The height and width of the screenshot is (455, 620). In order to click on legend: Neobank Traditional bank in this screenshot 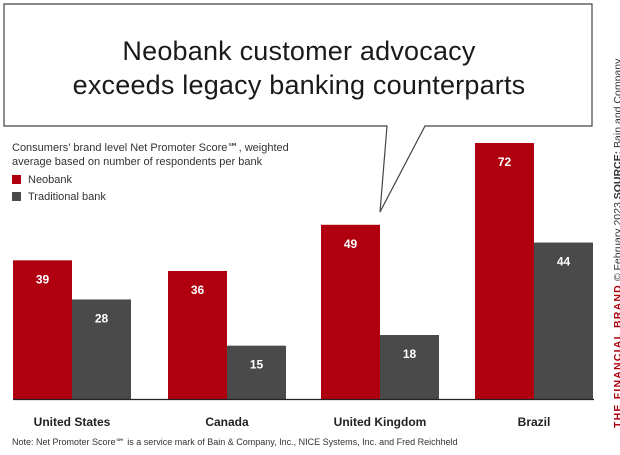, I will do `click(59, 188)`.